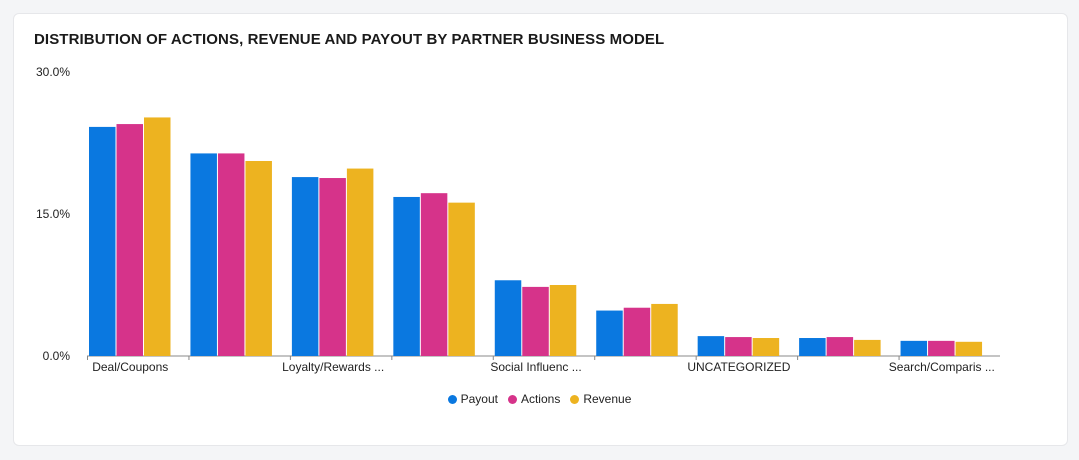 This screenshot has height=460, width=1079. Describe the element at coordinates (57, 356) in the screenshot. I see `y-tick-label: 0.0%` at that location.